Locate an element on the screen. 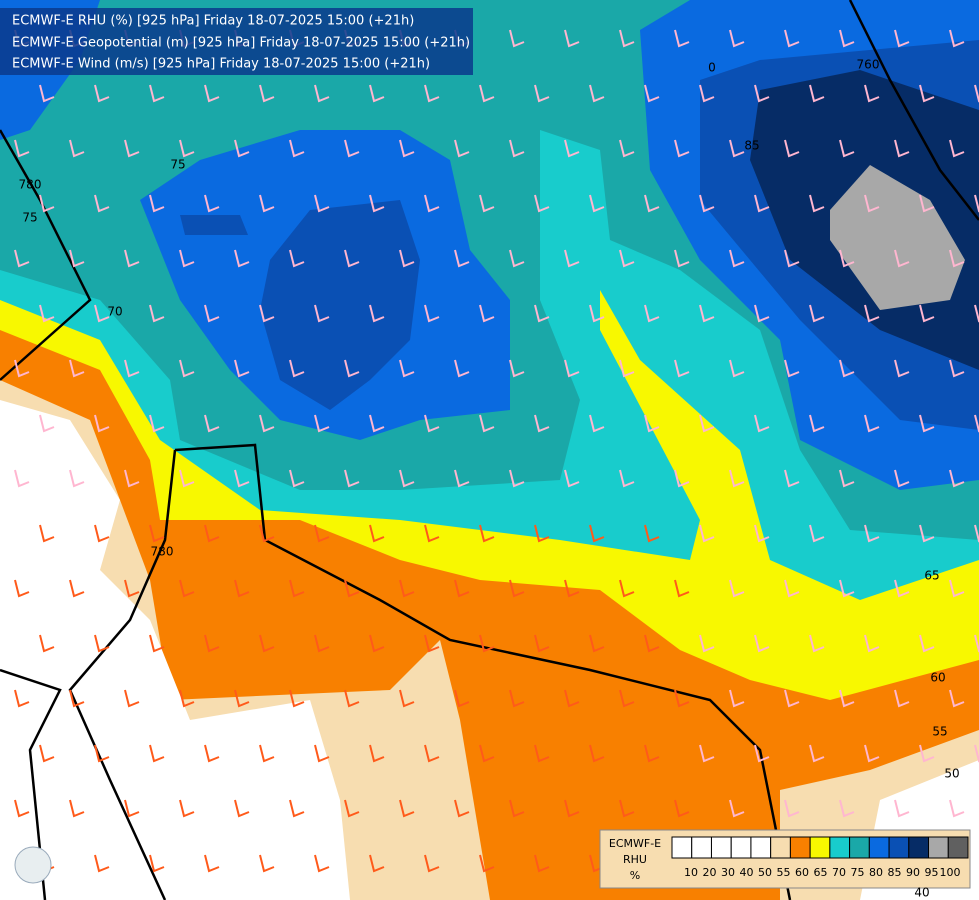 This screenshot has height=900, width=979. contour-label: 0 is located at coordinates (712, 68).